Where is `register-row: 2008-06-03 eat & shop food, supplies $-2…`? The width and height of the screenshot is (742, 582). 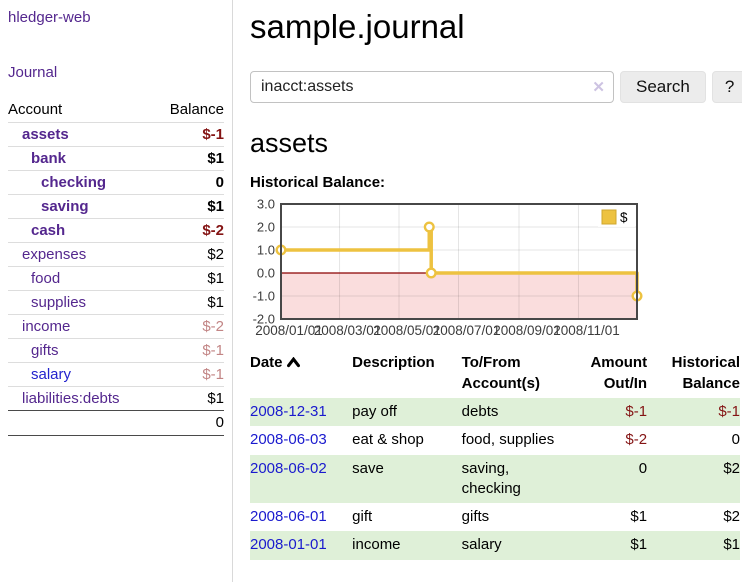 register-row: 2008-06-03 eat & shop food, supplies $-2… is located at coordinates (495, 440).